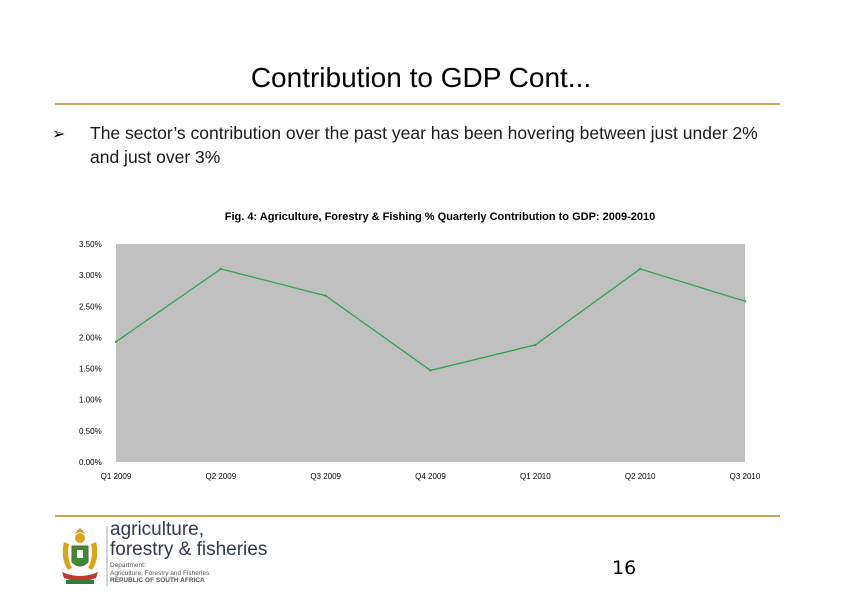 This screenshot has height=595, width=842. Describe the element at coordinates (90, 244) in the screenshot. I see `y-tick-label: 3.50%` at that location.